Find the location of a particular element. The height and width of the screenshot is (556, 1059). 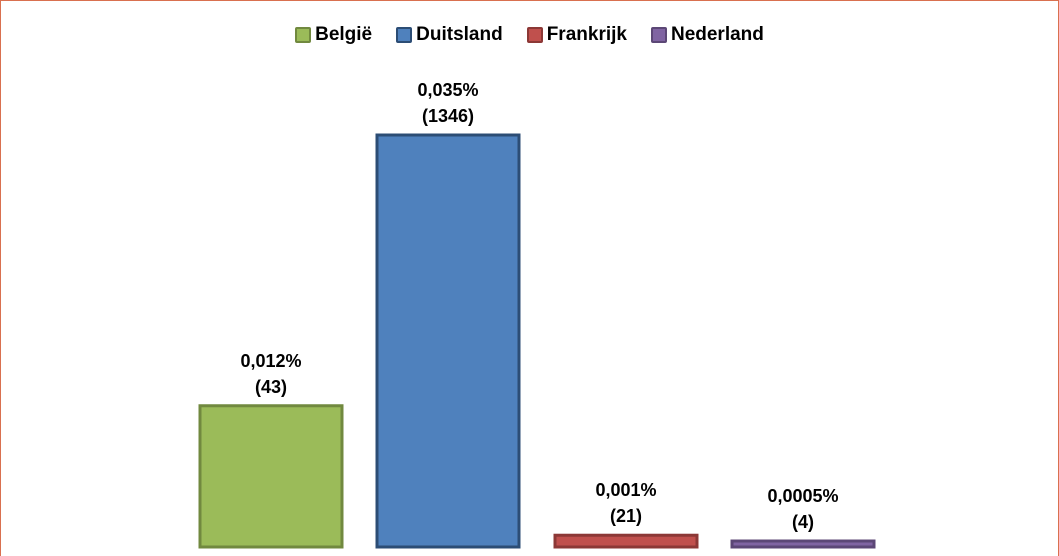

data-label-count: (21) is located at coordinates (625, 516).